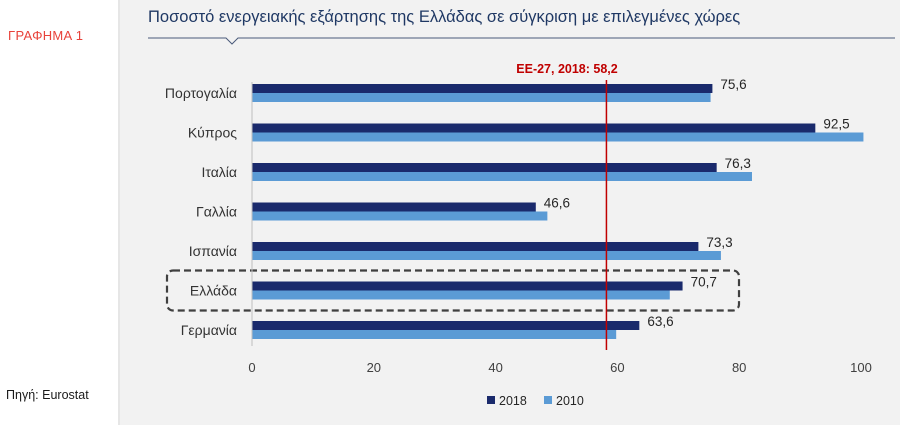 Image resolution: width=900 pixels, height=425 pixels. Describe the element at coordinates (719, 242) in the screenshot. I see `data-label-4: 73,3` at that location.